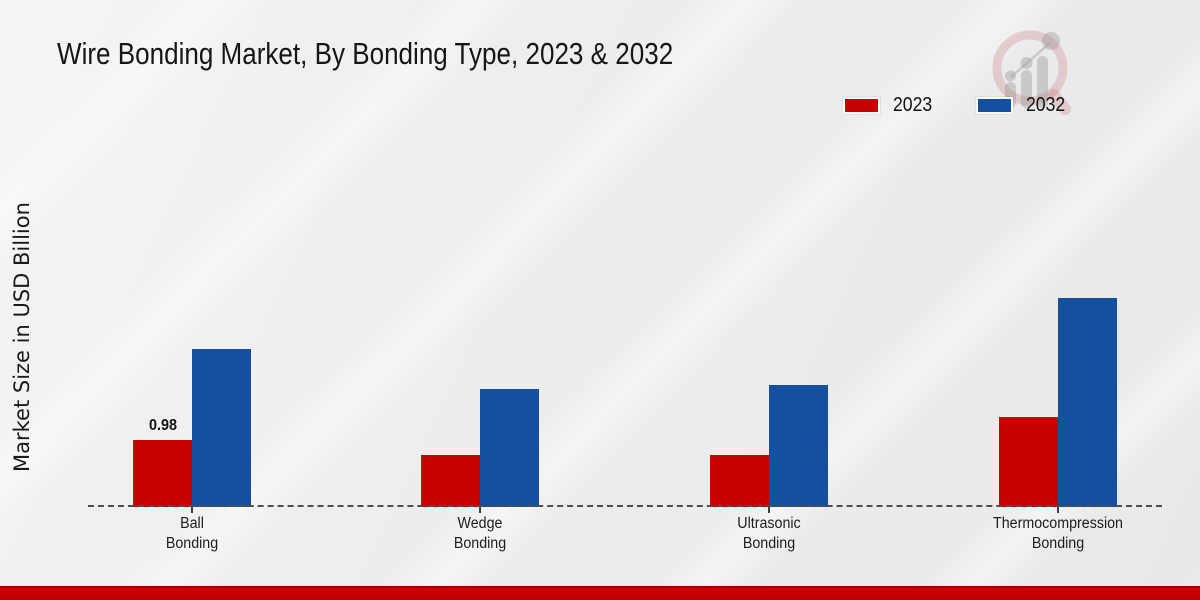 Image resolution: width=1200 pixels, height=600 pixels. What do you see at coordinates (509, 448) in the screenshot?
I see `bar-2032-wedge-bonding` at bounding box center [509, 448].